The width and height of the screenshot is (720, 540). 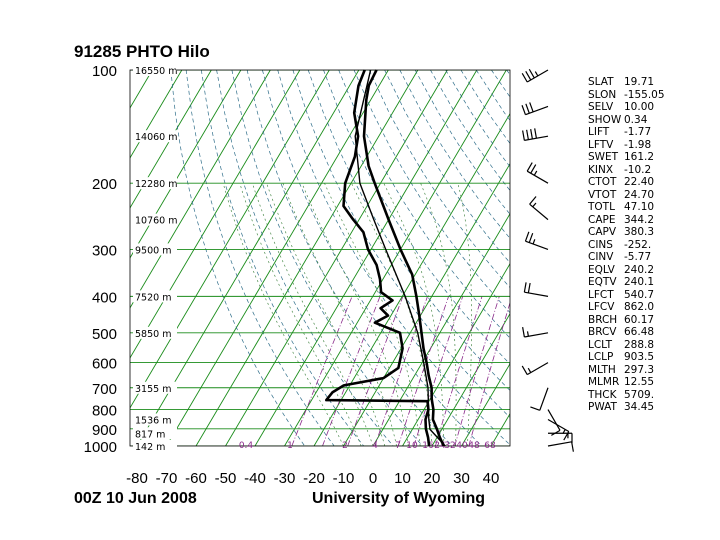 What do you see at coordinates (639, 182) in the screenshot?
I see `index-value: 22.40` at bounding box center [639, 182].